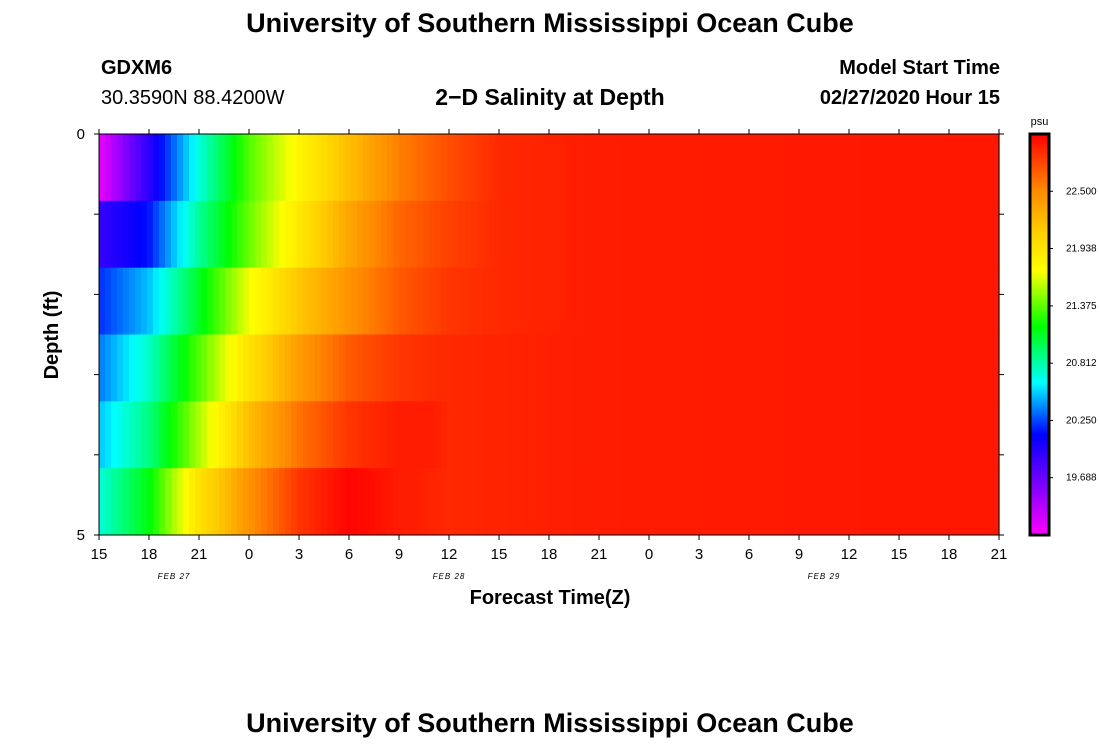 This screenshot has height=750, width=1100. Describe the element at coordinates (1039, 334) in the screenshot. I see `colorbar-gradient` at that location.